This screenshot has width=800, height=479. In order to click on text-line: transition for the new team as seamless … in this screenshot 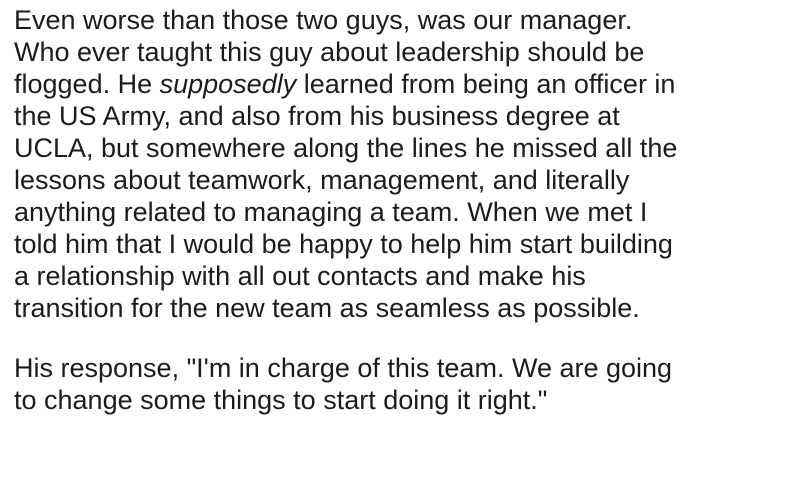, I will do `click(327, 308)`.